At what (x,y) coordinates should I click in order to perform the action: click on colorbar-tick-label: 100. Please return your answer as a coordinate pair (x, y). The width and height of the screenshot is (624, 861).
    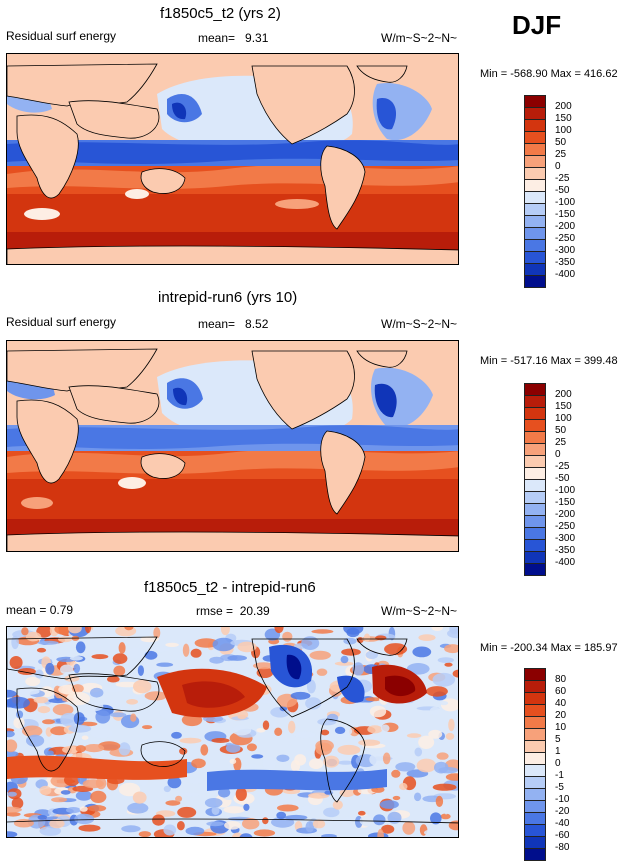
    Looking at the image, I should click on (563, 418).